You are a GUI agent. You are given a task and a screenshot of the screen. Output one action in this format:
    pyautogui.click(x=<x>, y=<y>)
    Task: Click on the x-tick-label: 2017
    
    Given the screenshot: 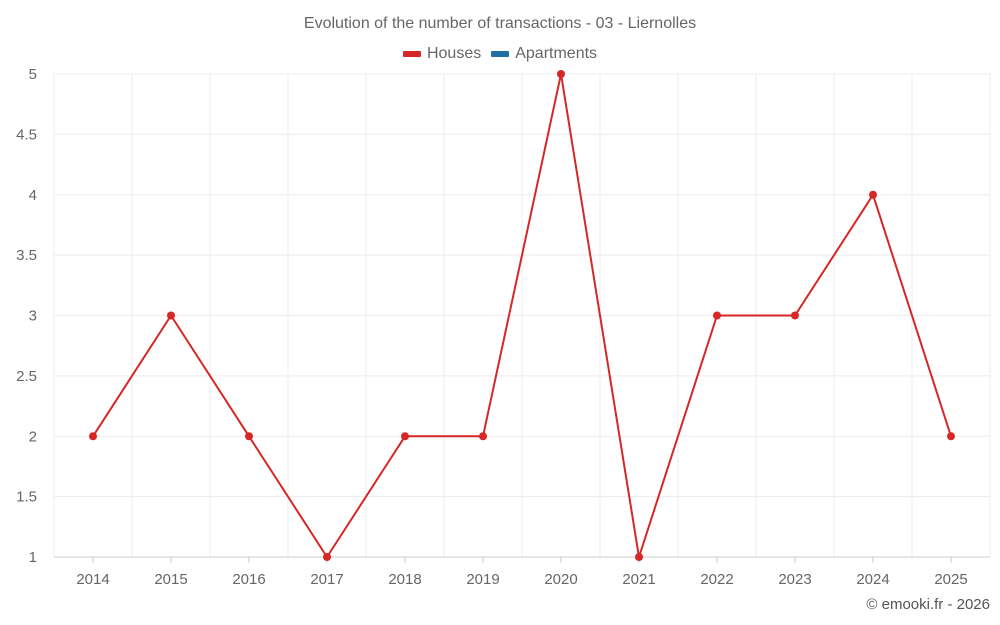 What is the action you would take?
    pyautogui.click(x=326, y=579)
    